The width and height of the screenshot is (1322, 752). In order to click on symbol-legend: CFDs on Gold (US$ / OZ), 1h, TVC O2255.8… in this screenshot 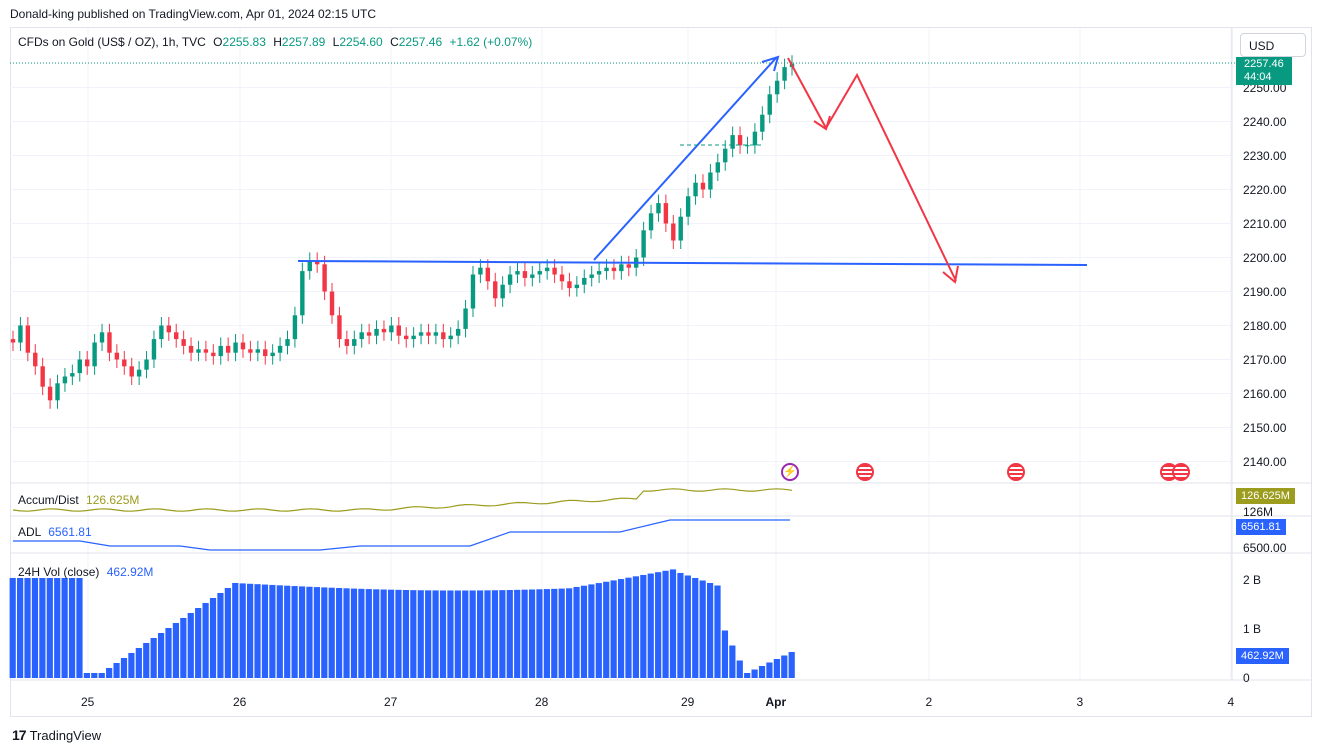, I will do `click(277, 42)`.